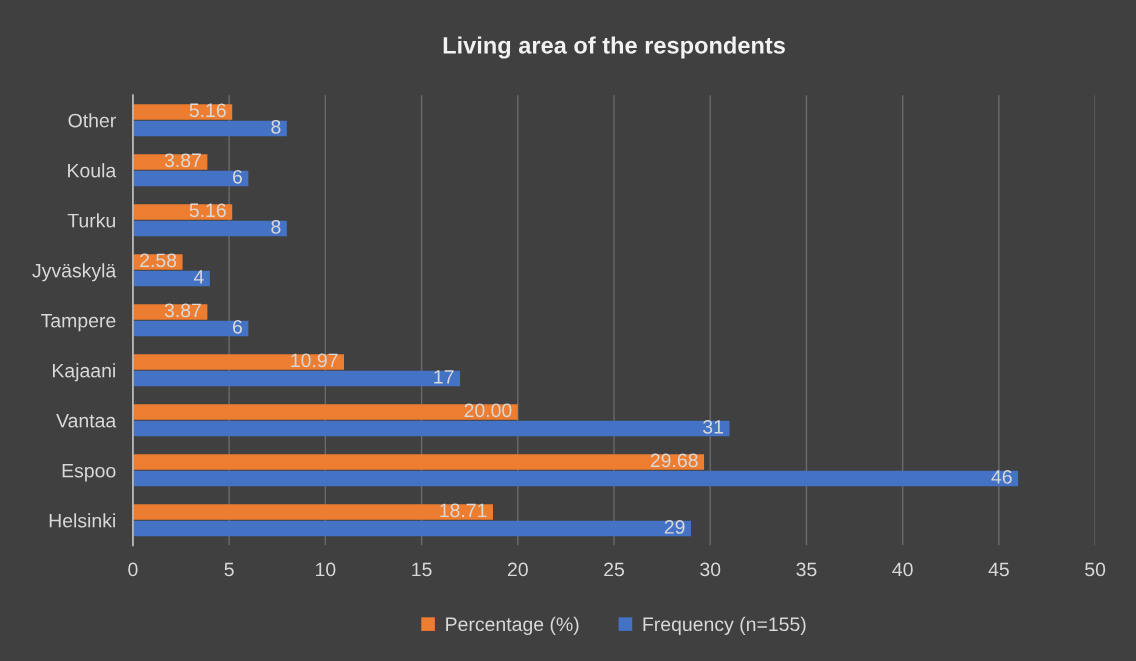 The height and width of the screenshot is (661, 1136). I want to click on data-label: 29.68, so click(674, 460).